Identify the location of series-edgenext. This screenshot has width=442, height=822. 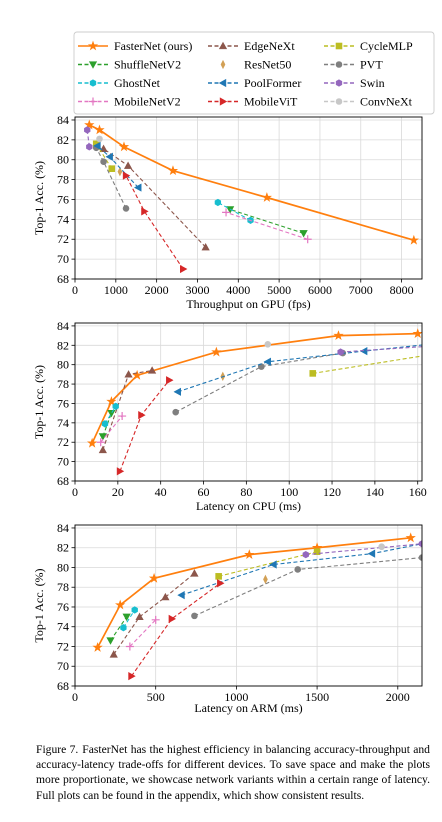
(154, 613).